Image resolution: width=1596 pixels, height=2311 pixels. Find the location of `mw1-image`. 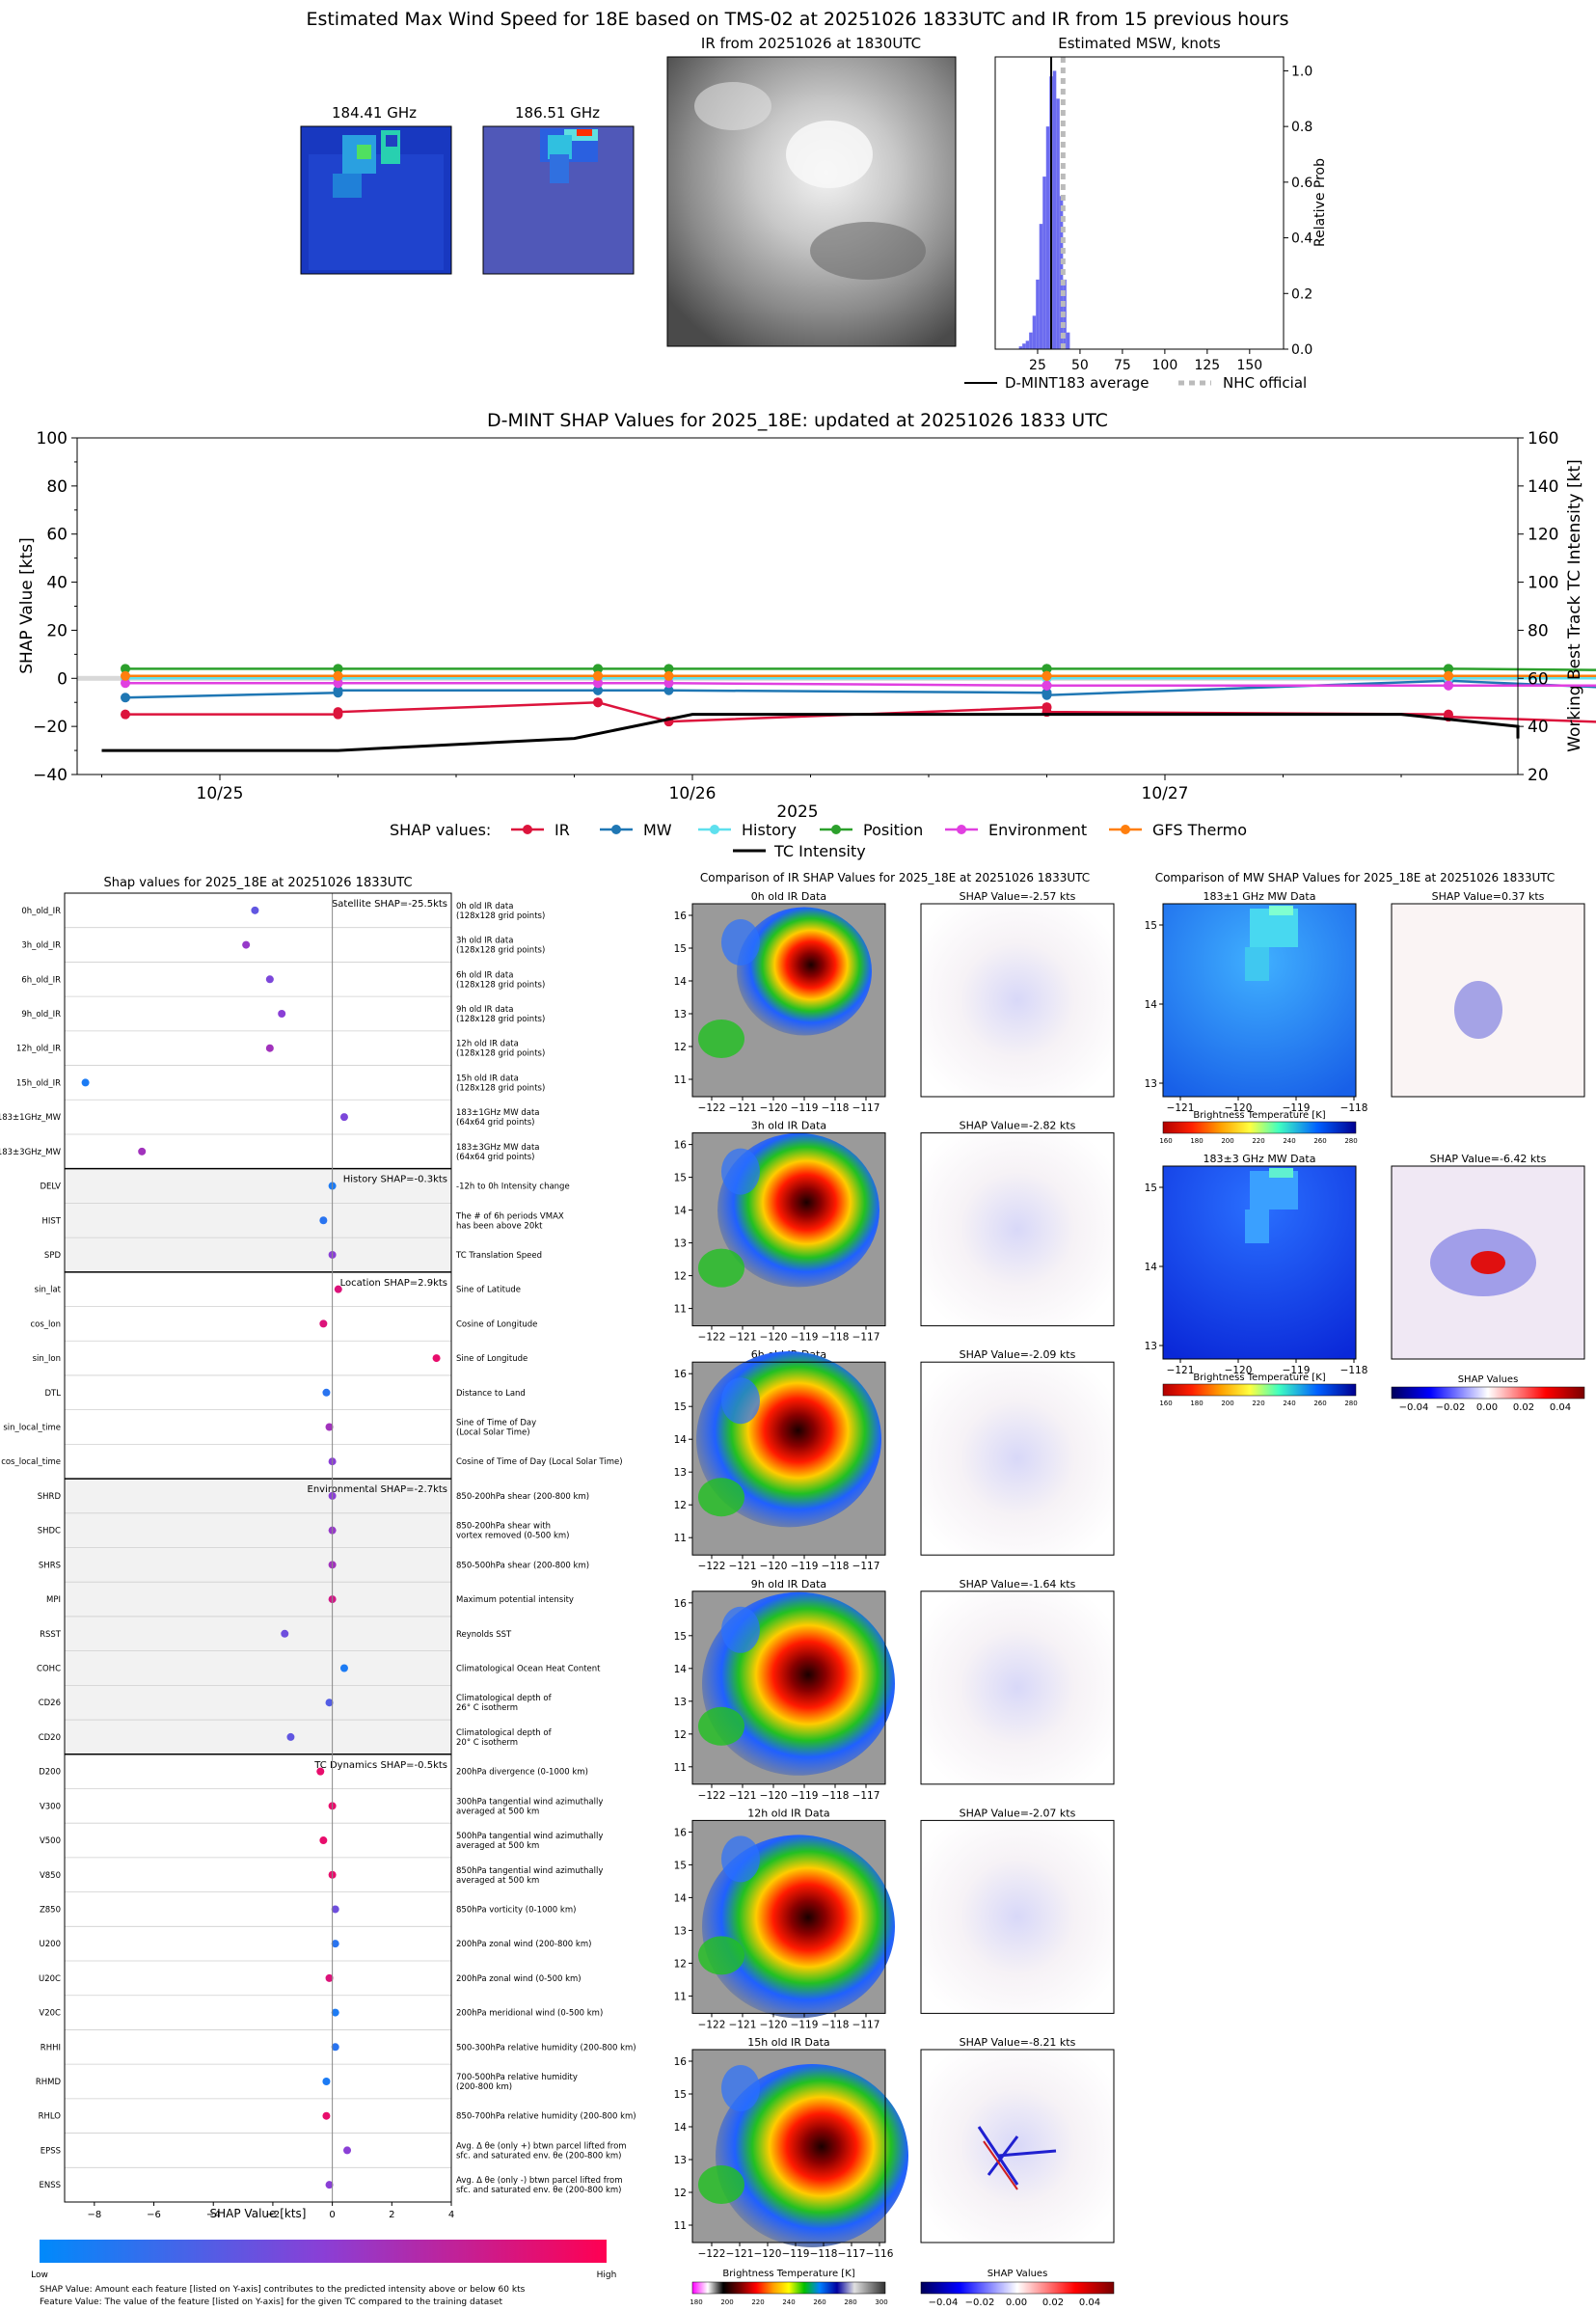

mw1-image is located at coordinates (376, 200).